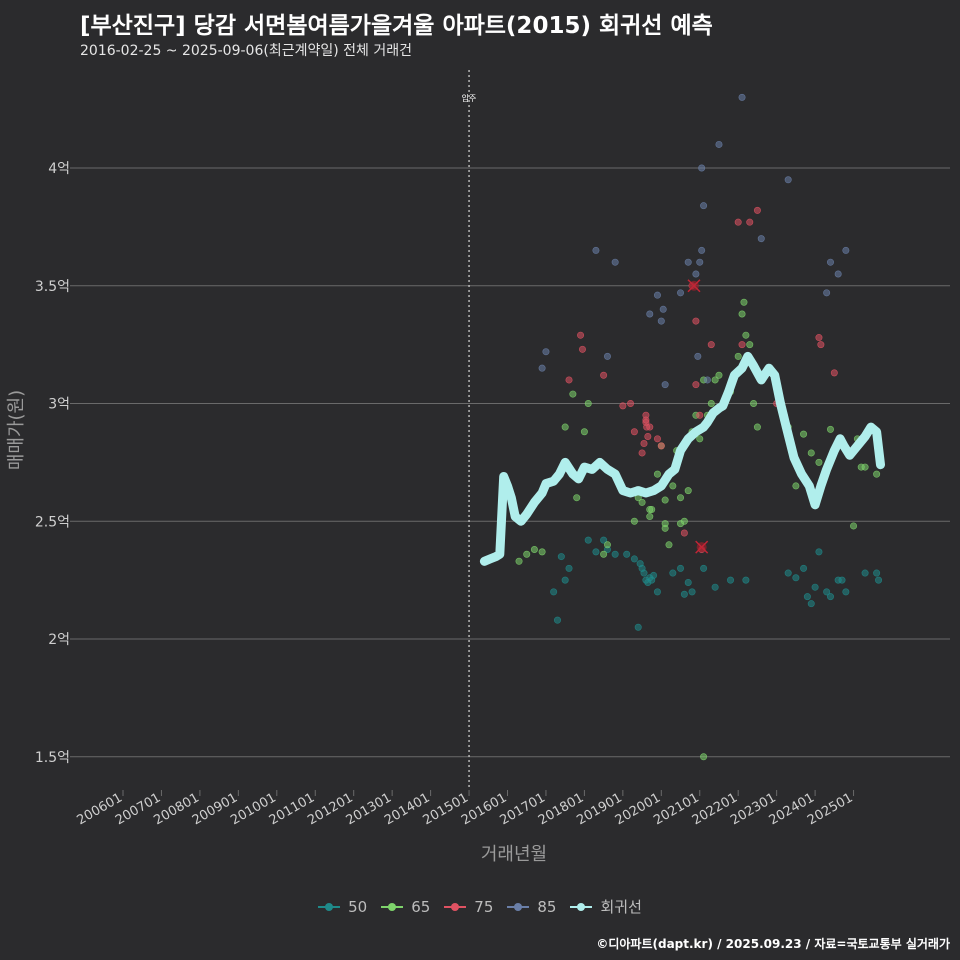 Image resolution: width=960 pixels, height=960 pixels. I want to click on y-tick-label: 3억, so click(59, 405).